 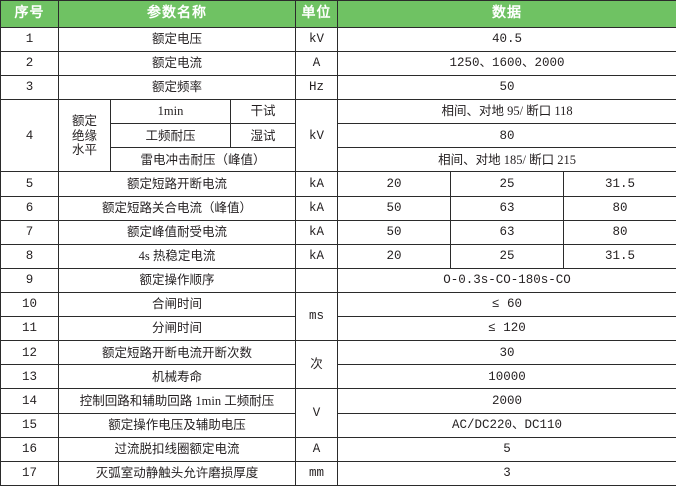 I want to click on row-index: 1, so click(x=29, y=39).